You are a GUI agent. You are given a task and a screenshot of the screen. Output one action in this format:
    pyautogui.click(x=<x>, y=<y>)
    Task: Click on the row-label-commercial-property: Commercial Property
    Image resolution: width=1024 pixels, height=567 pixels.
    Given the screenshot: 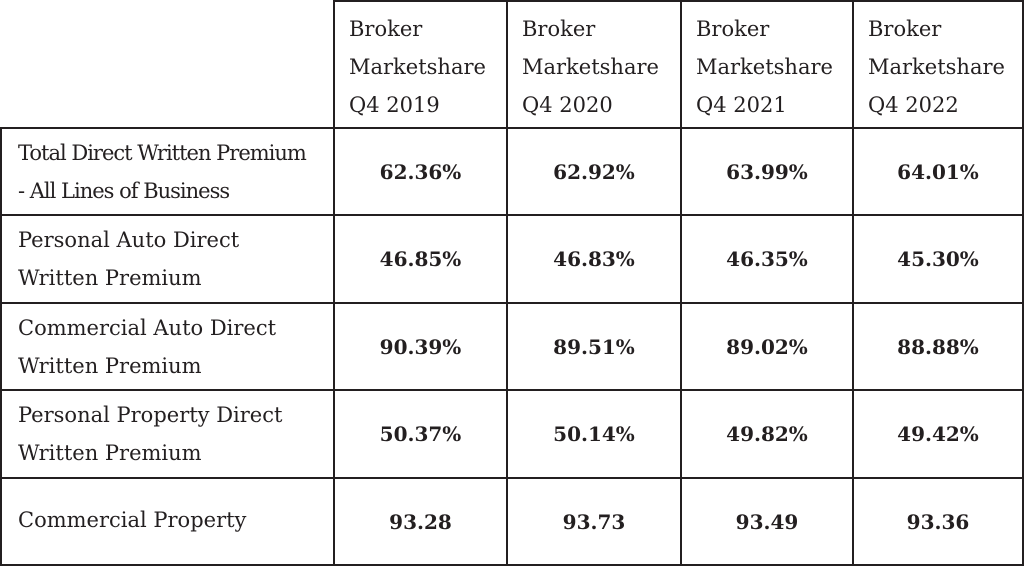 What is the action you would take?
    pyautogui.click(x=167, y=521)
    